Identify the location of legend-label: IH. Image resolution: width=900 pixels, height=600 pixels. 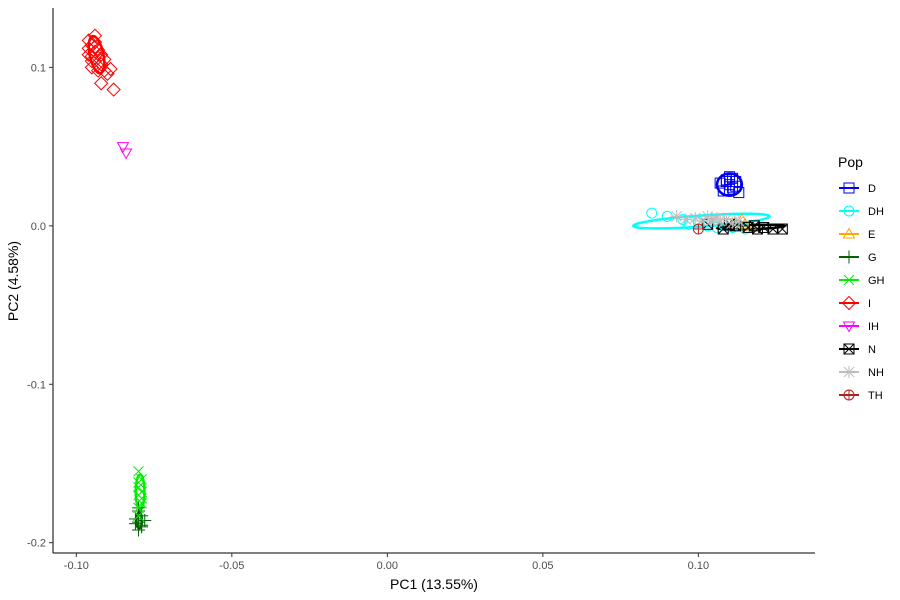
(873, 327).